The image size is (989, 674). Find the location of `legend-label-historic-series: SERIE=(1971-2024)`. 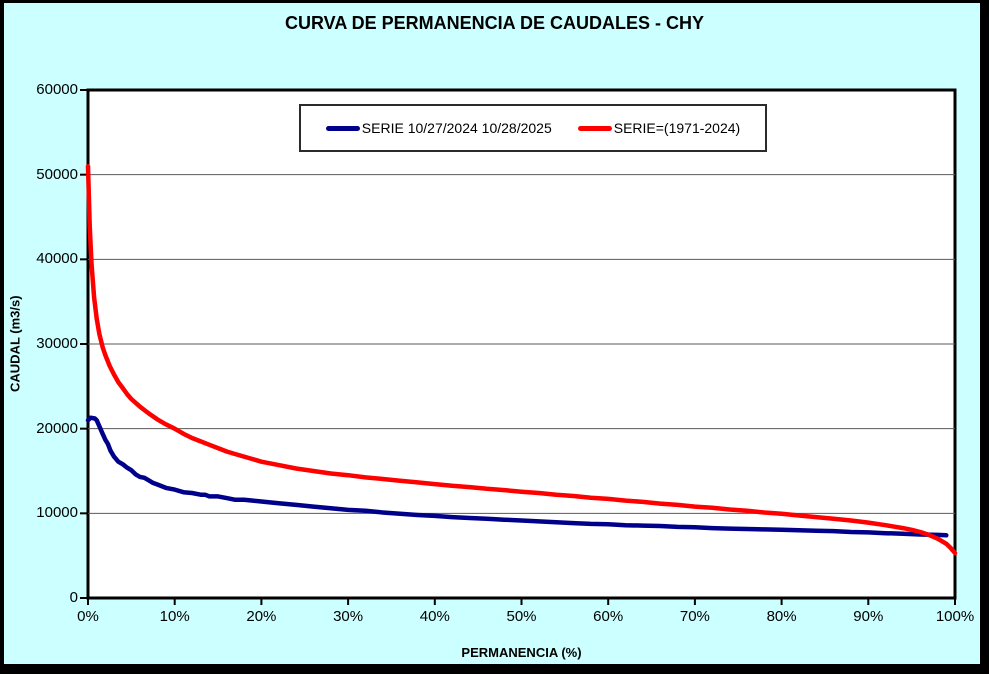

legend-label-historic-series: SERIE=(1971-2024) is located at coordinates (677, 128).